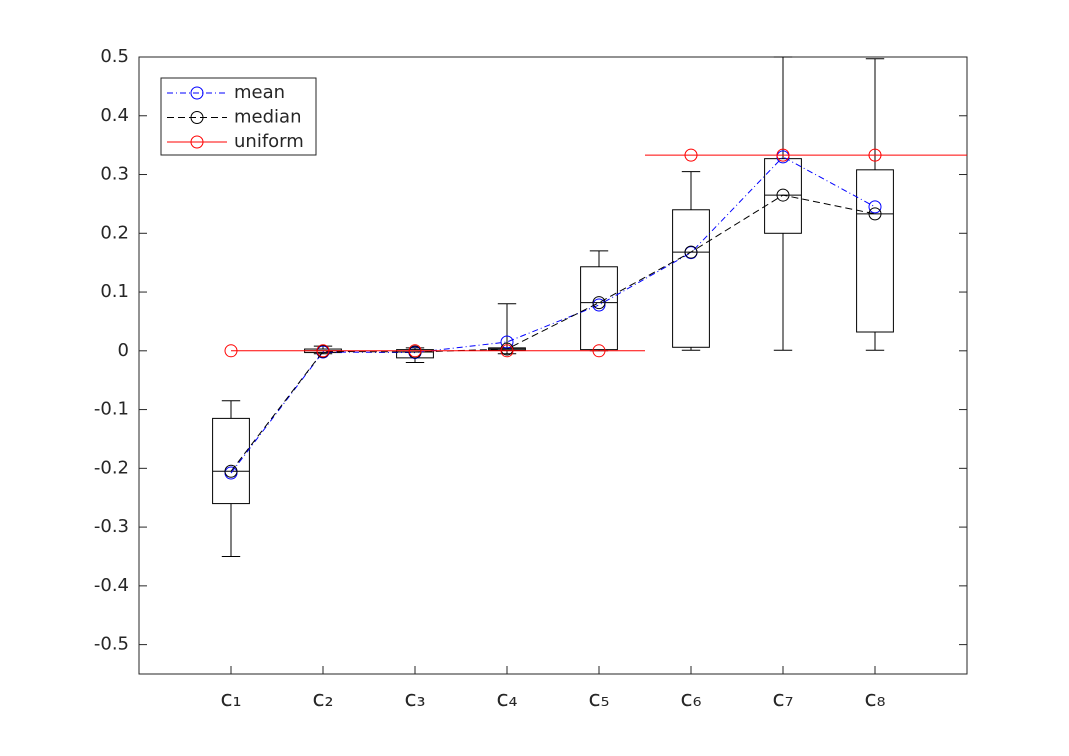 Image resolution: width=1069 pixels, height=756 pixels. What do you see at coordinates (875, 699) in the screenshot?
I see `x-tick-label: c₈` at bounding box center [875, 699].